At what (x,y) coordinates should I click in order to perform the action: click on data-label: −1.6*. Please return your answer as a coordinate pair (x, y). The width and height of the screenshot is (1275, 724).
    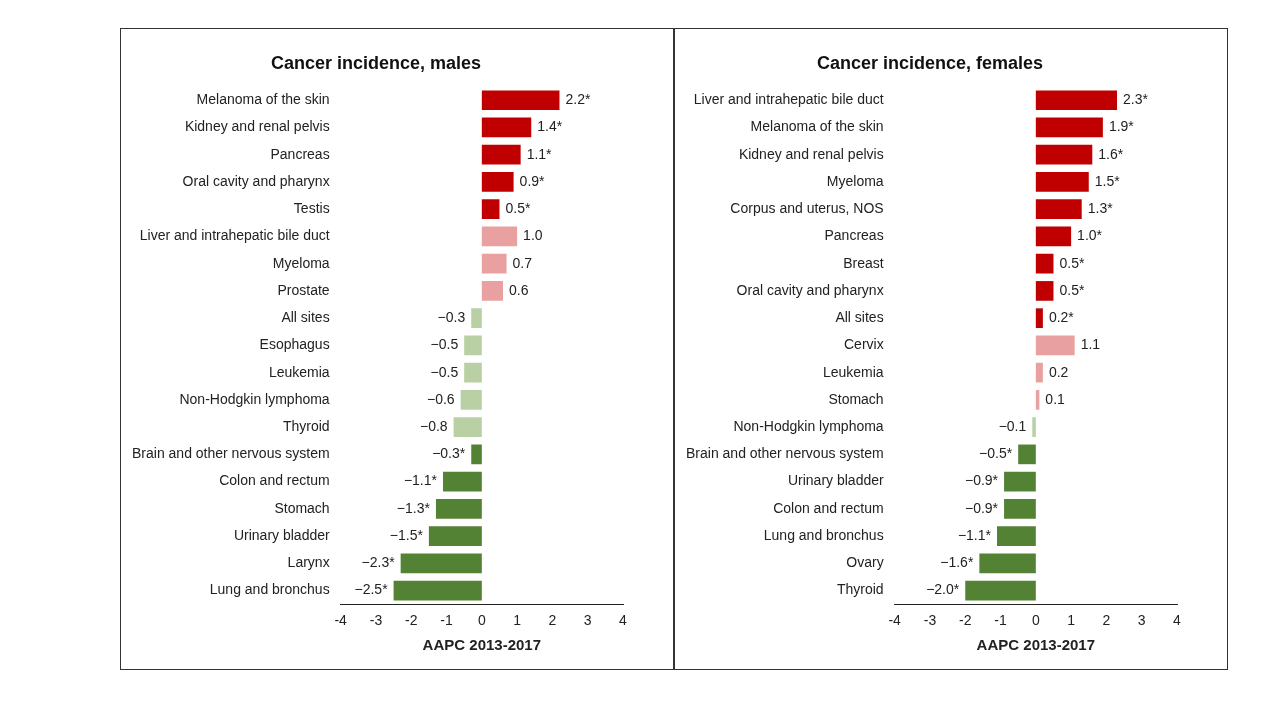
    Looking at the image, I should click on (957, 562).